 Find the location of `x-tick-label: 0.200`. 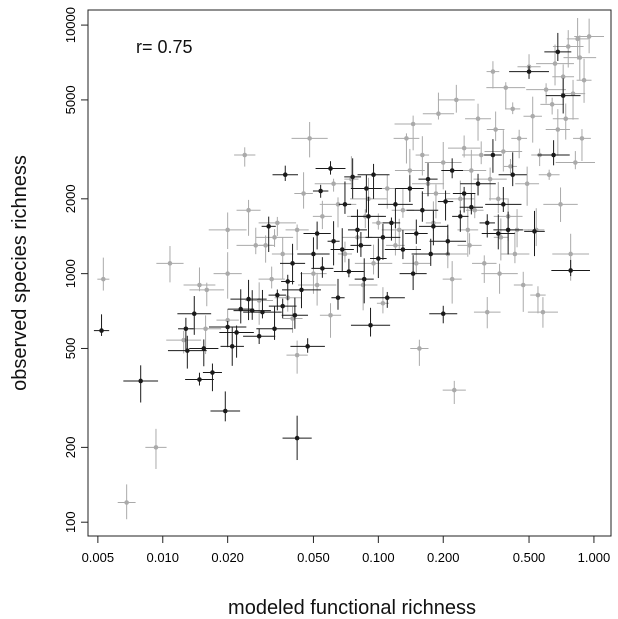

x-tick-label: 0.200 is located at coordinates (443, 557).